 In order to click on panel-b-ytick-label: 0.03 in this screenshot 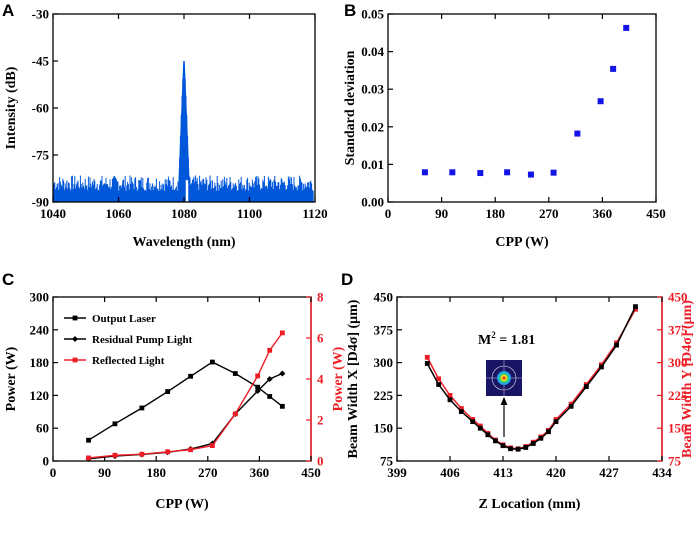, I will do `click(372, 89)`.